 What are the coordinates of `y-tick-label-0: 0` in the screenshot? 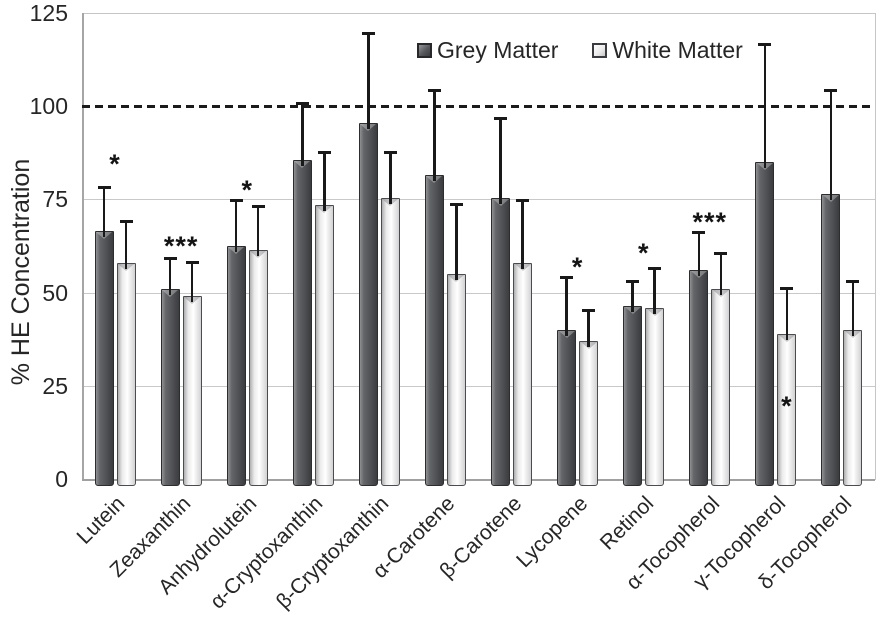 It's located at (61, 479).